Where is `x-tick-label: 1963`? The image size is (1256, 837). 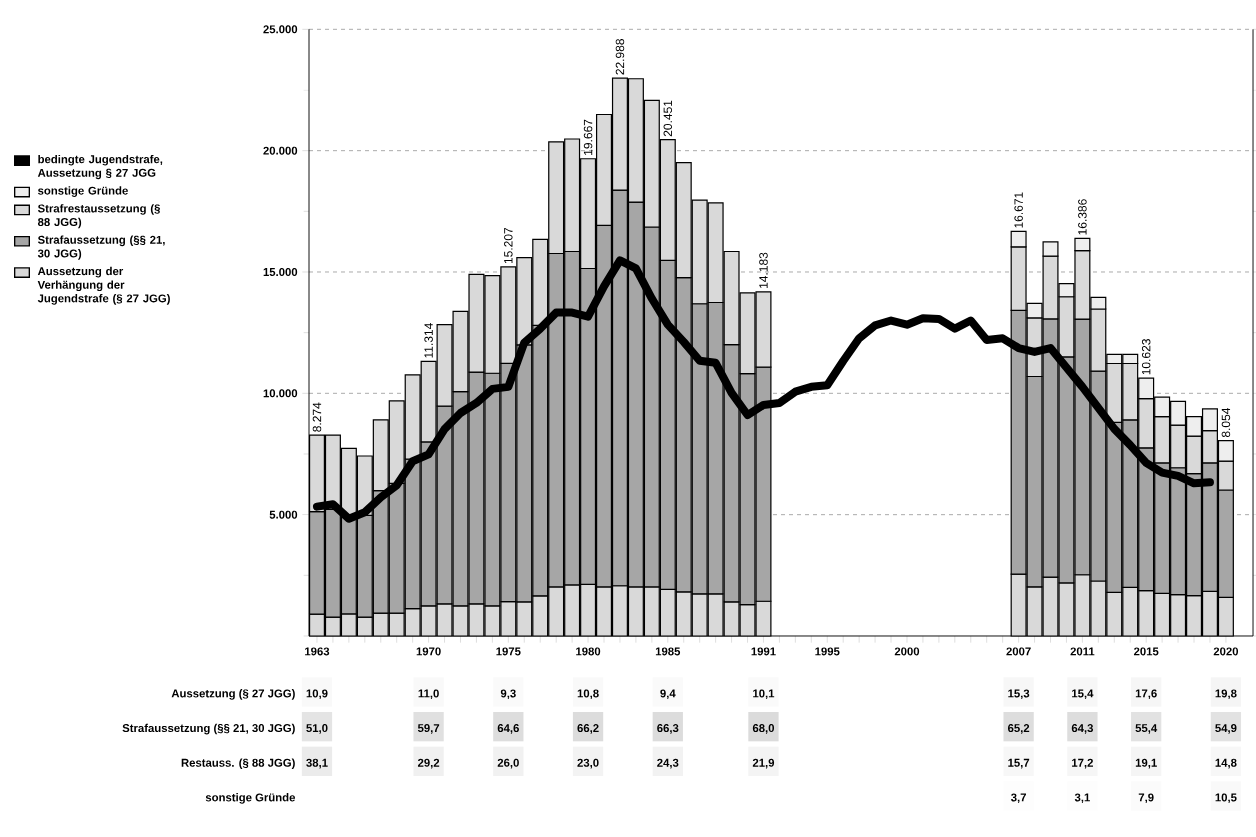
x-tick-label: 1963 is located at coordinates (317, 651).